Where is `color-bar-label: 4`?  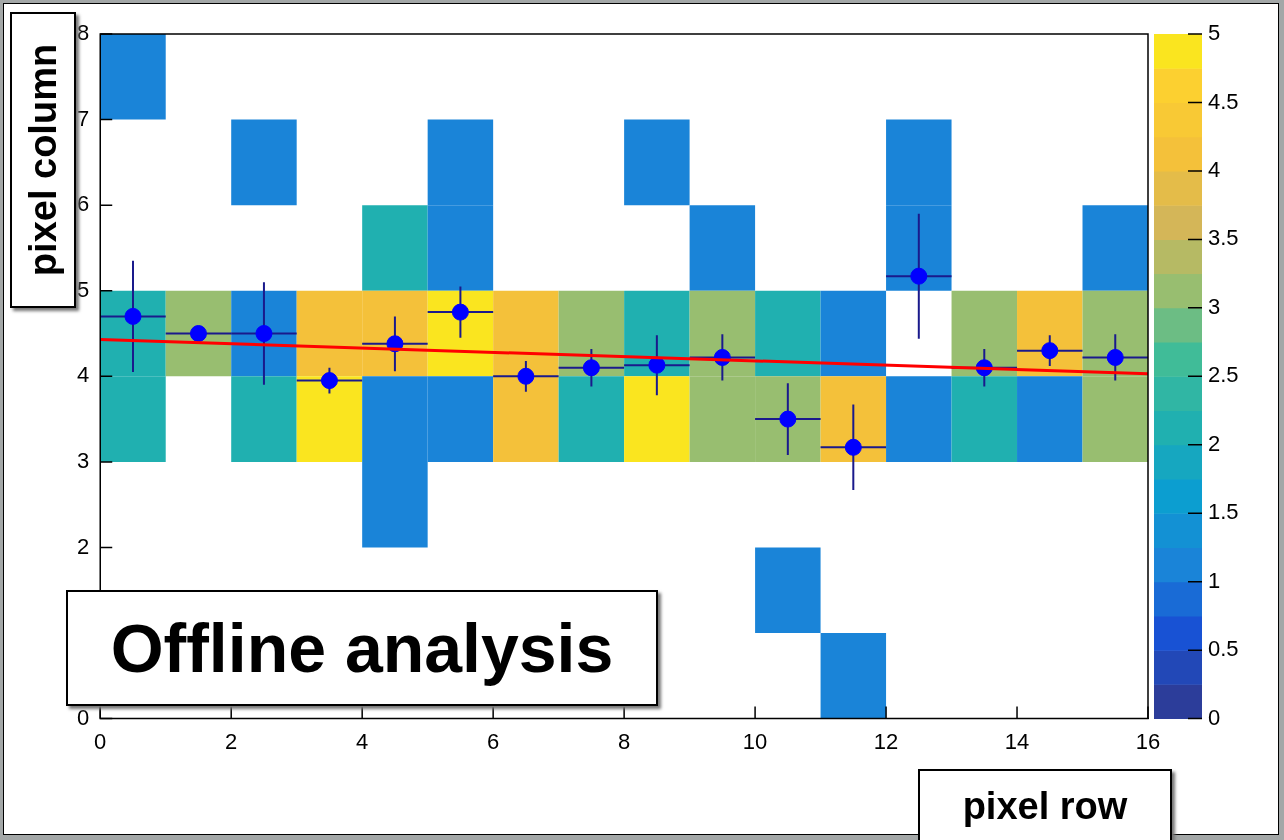 color-bar-label: 4 is located at coordinates (1214, 169).